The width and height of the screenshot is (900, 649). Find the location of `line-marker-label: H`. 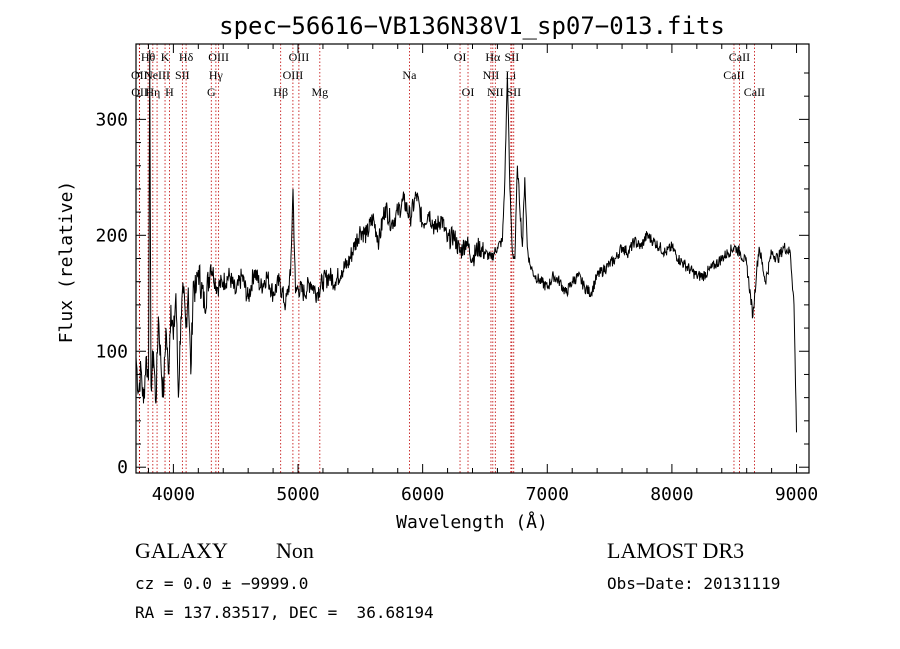

line-marker-label: H is located at coordinates (169, 92).